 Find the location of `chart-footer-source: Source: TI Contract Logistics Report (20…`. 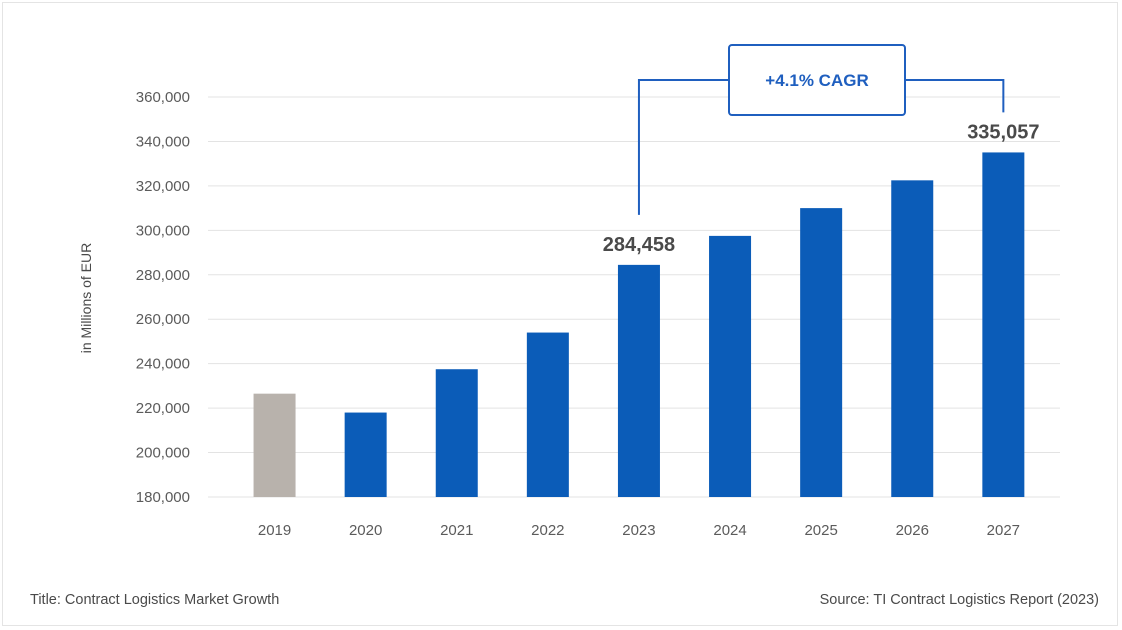

chart-footer-source: Source: TI Contract Logistics Report (20… is located at coordinates (959, 600).